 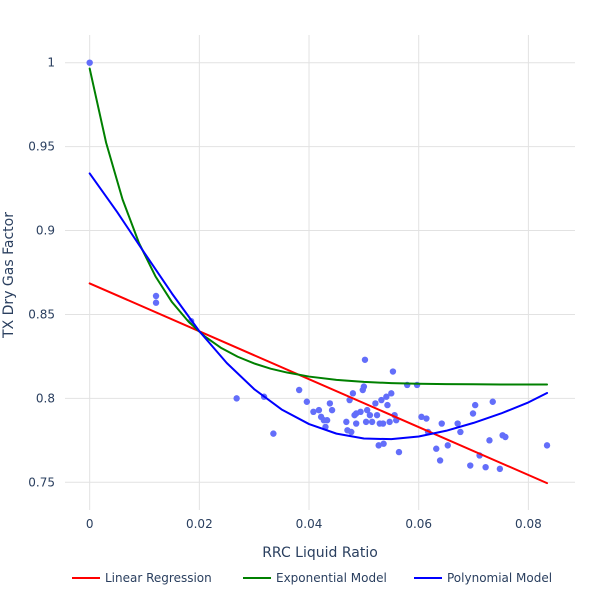 I want to click on legend-label: Polynomial Model, so click(x=499, y=578).